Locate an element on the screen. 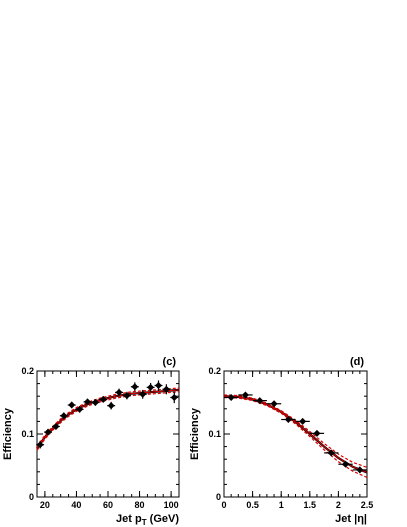 Image resolution: width=407 pixels, height=527 pixels. x-tick-label: 1.5 is located at coordinates (310, 505).